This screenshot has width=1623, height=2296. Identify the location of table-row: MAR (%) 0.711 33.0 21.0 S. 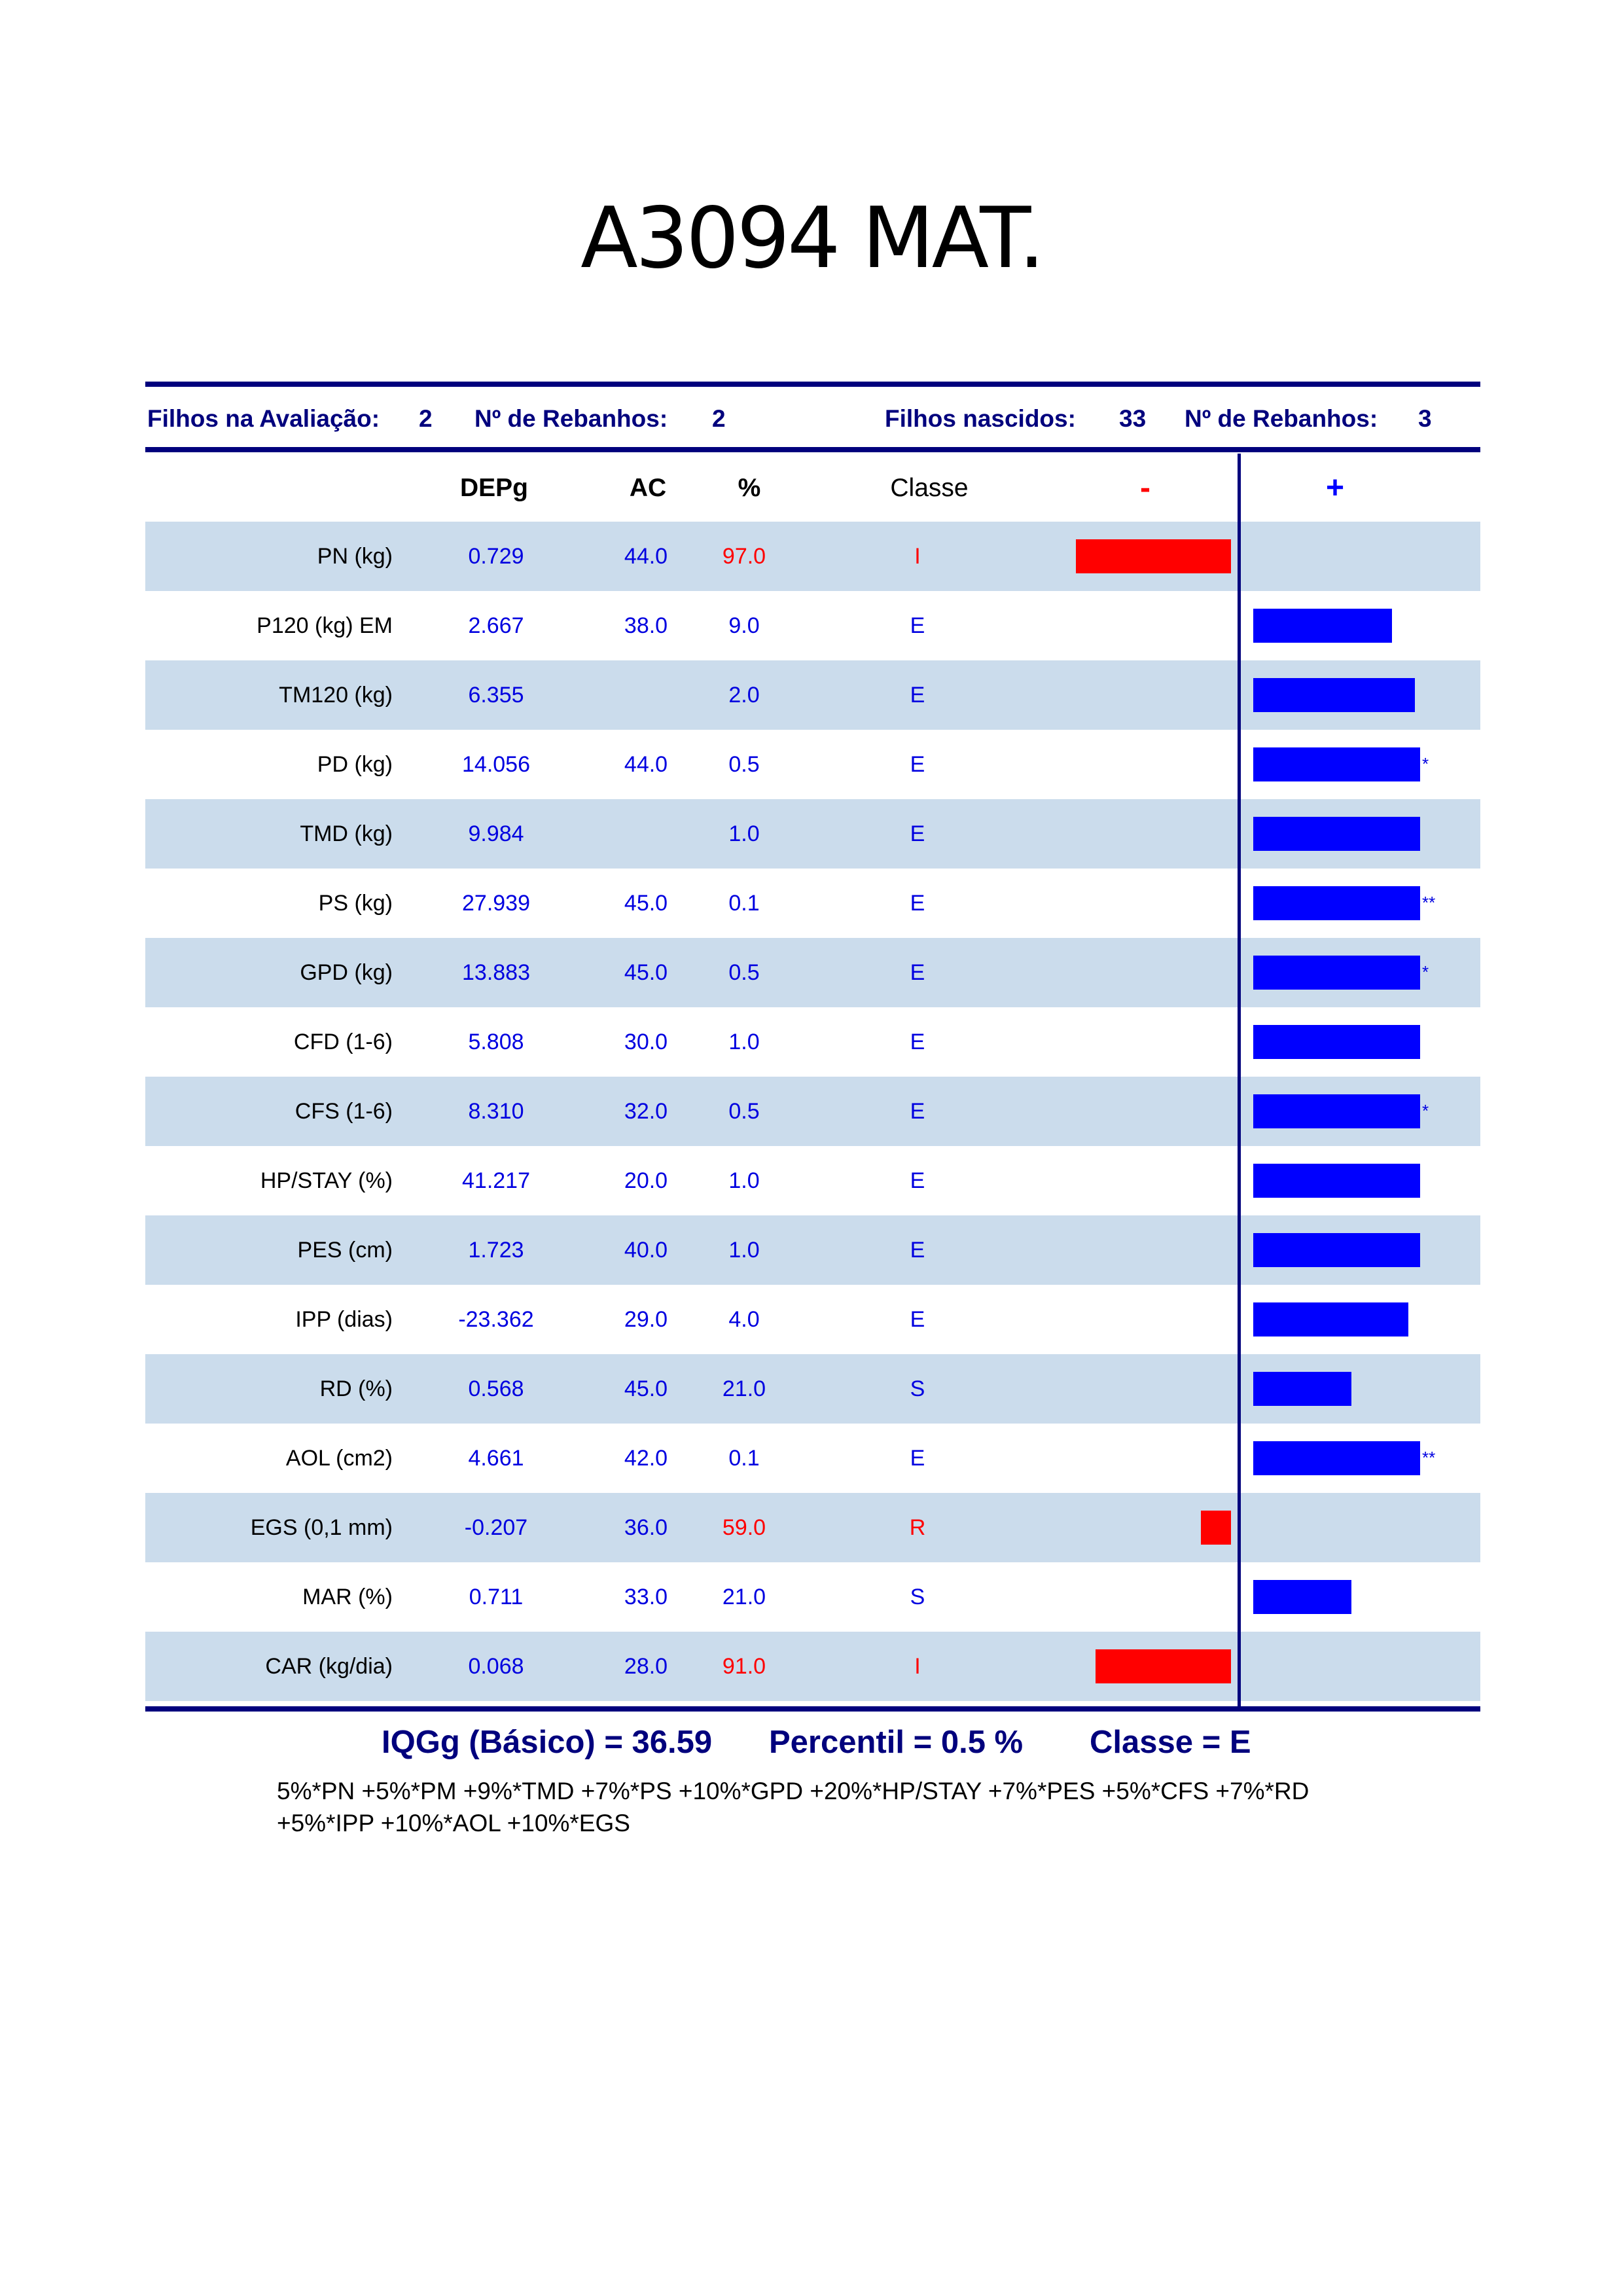
(813, 1597).